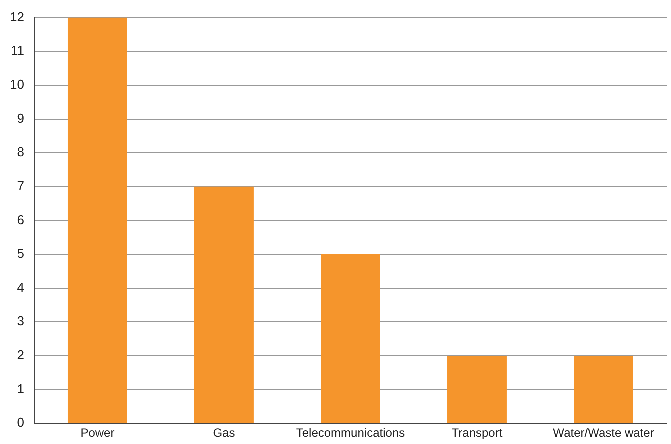  Describe the element at coordinates (17, 16) in the screenshot. I see `y-tick-label: 12` at that location.